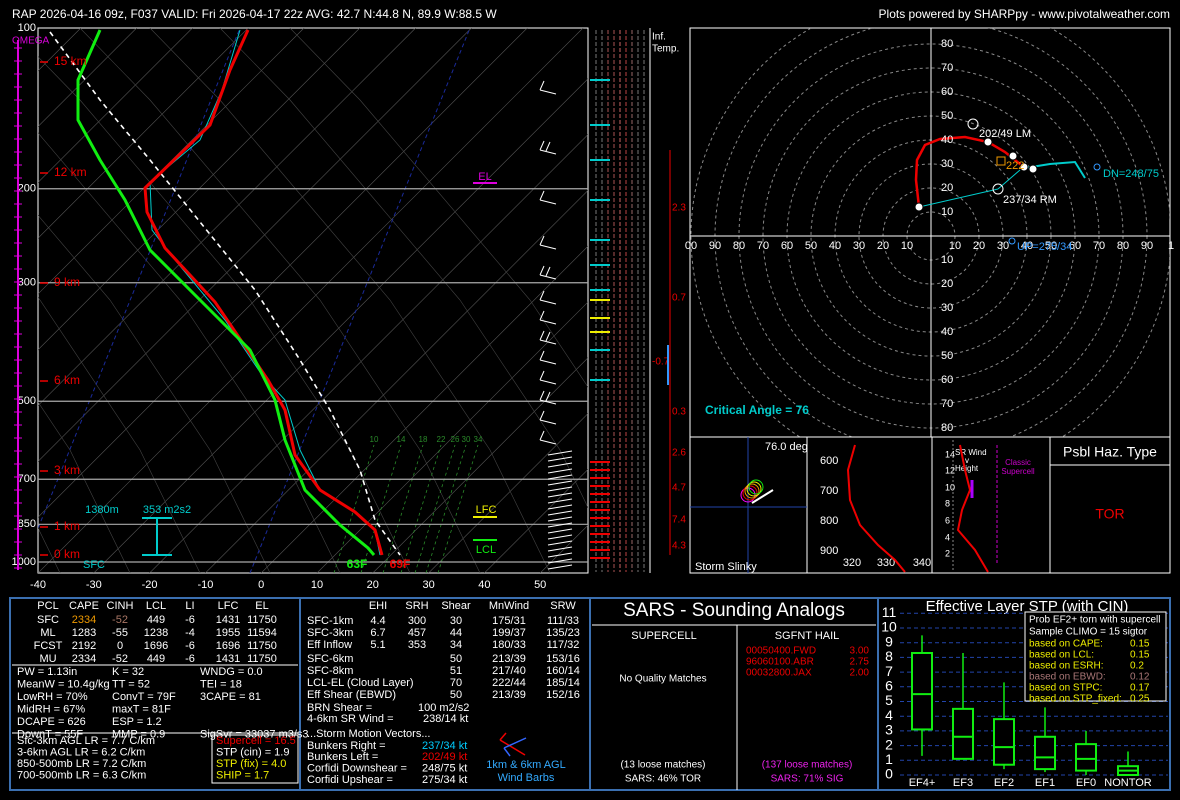 The height and width of the screenshot is (800, 1180). Describe the element at coordinates (679, 298) in the screenshot. I see `inferred-label: 0.7` at that location.